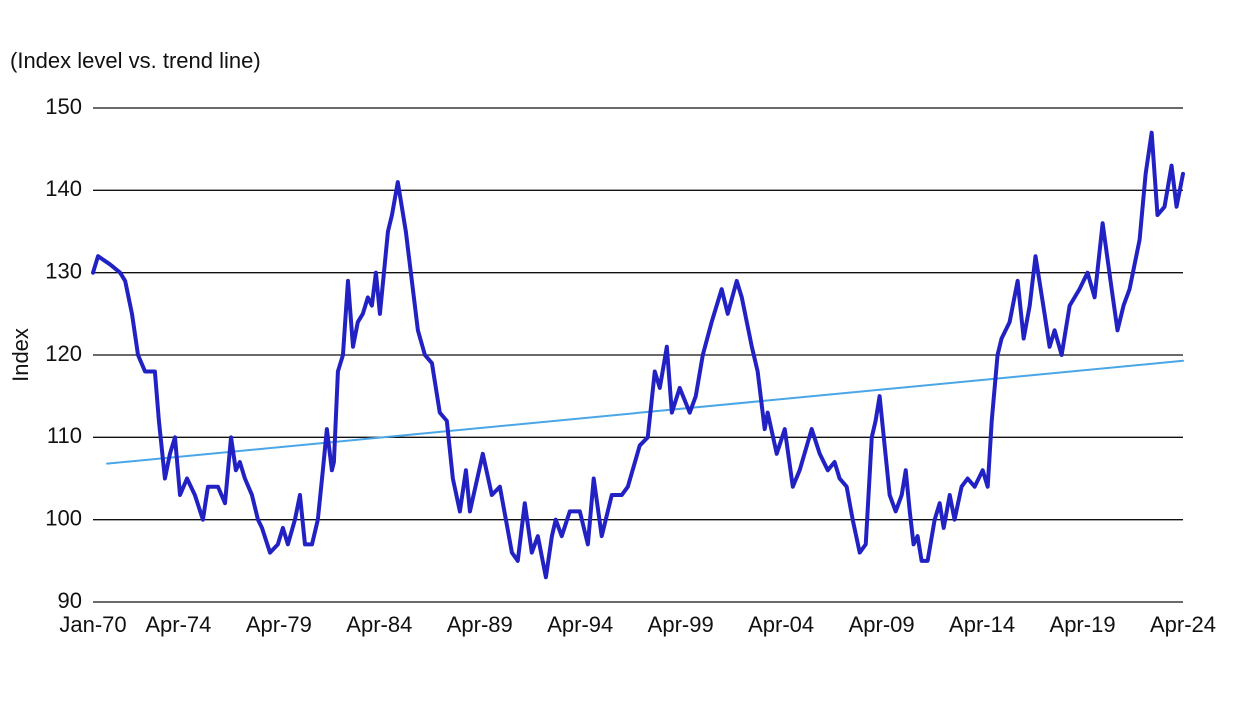  I want to click on series-line, so click(645, 412).